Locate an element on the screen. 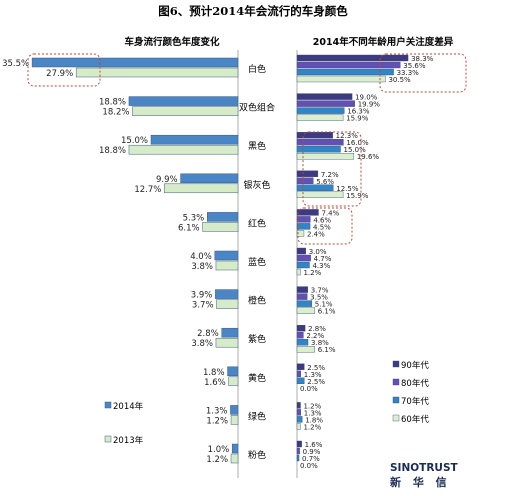  right-bar-value: 1.6% is located at coordinates (314, 445).